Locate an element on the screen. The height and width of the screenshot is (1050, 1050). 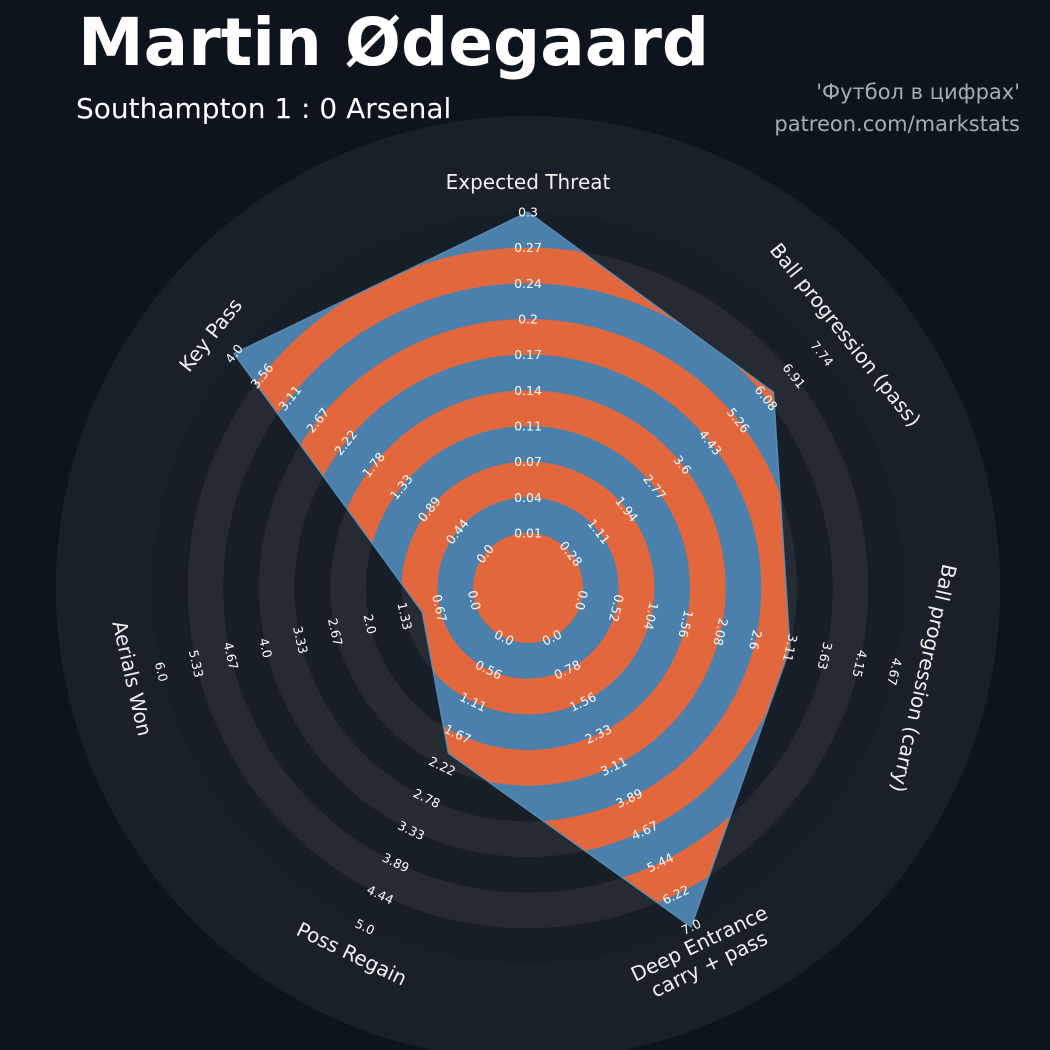
credit-brand: 'Футбол в цифрах' is located at coordinates (918, 92).